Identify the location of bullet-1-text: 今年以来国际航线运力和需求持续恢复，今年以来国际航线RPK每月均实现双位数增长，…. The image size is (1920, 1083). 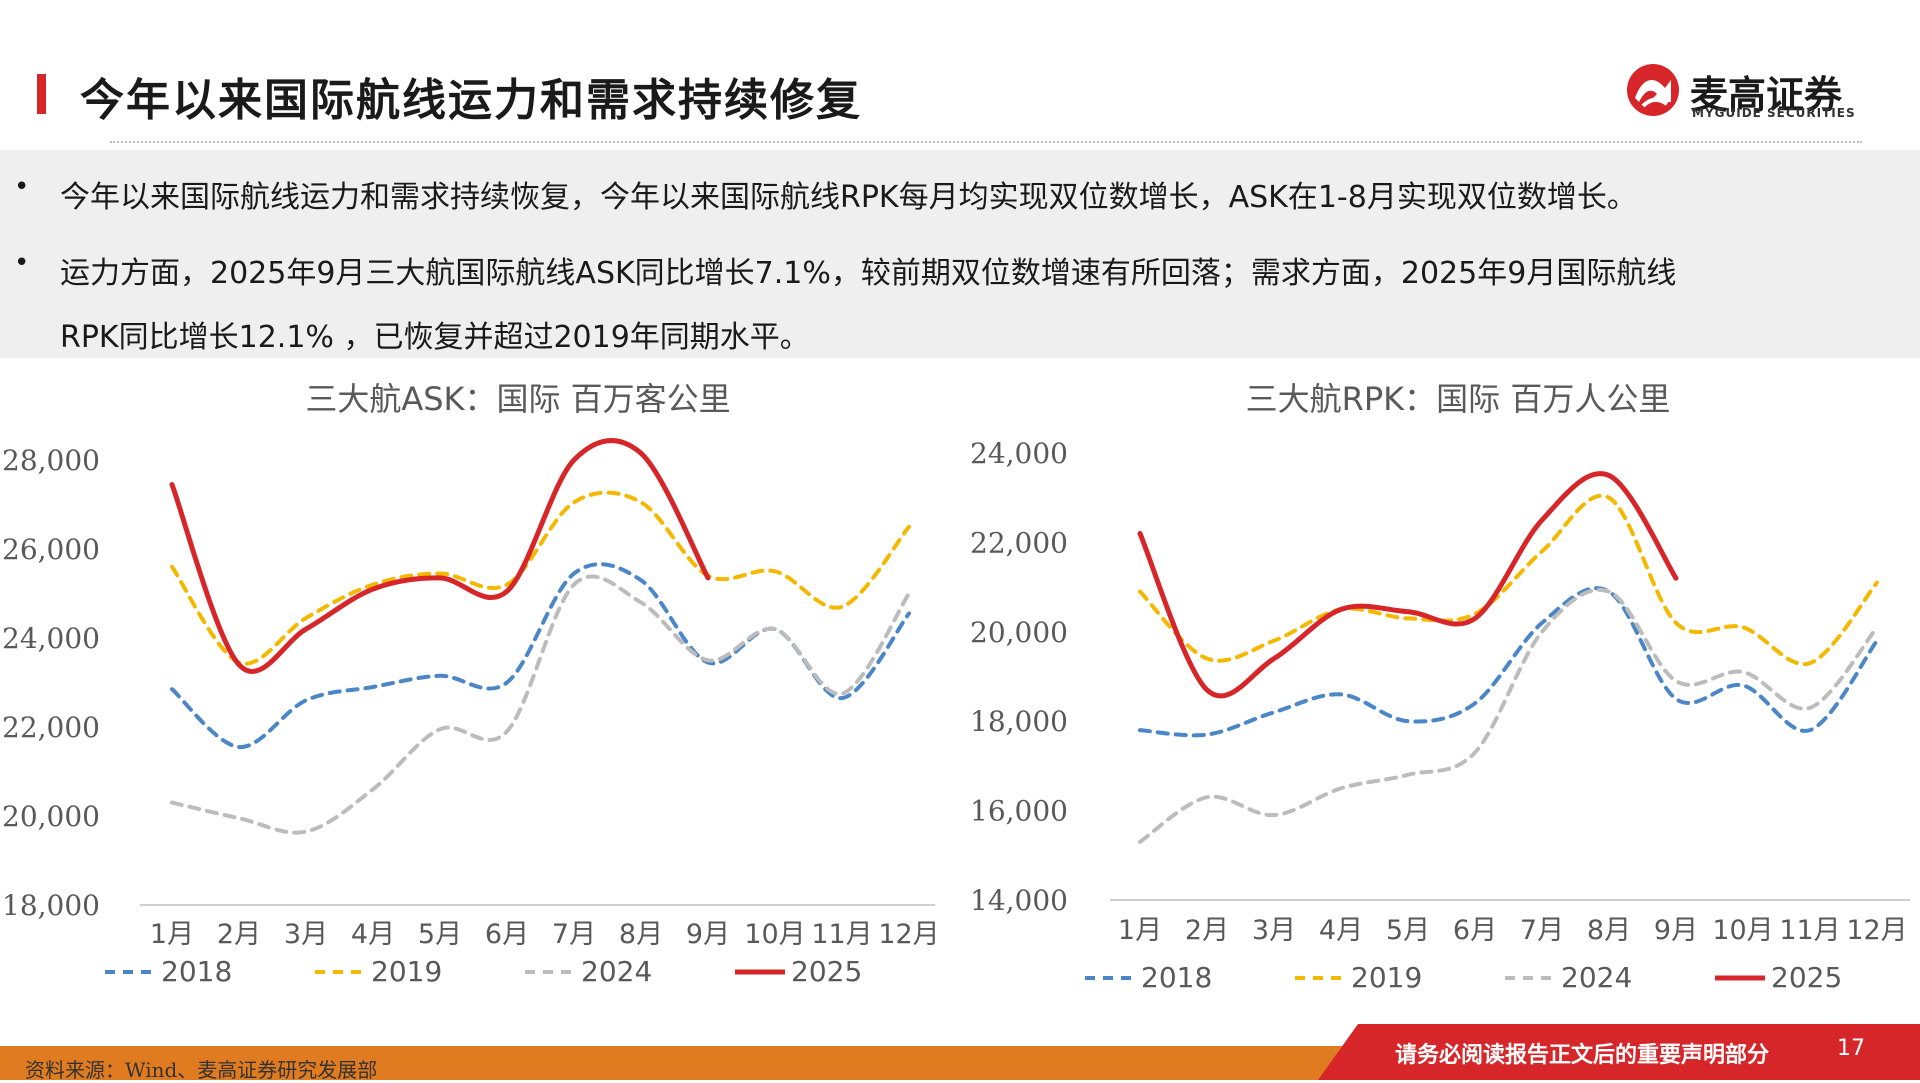
(848, 197).